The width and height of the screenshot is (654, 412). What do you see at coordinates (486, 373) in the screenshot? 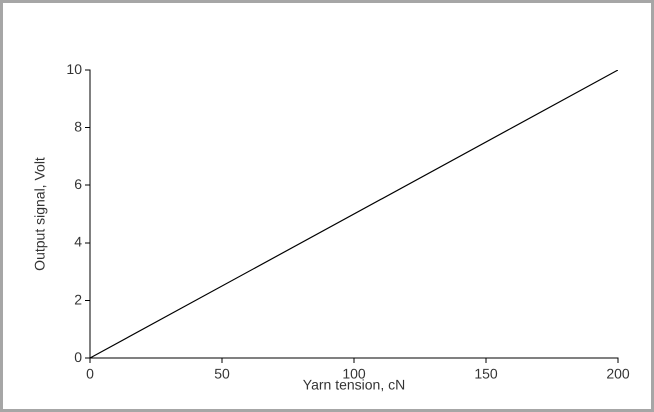
I see `x-tick-label: 150` at bounding box center [486, 373].